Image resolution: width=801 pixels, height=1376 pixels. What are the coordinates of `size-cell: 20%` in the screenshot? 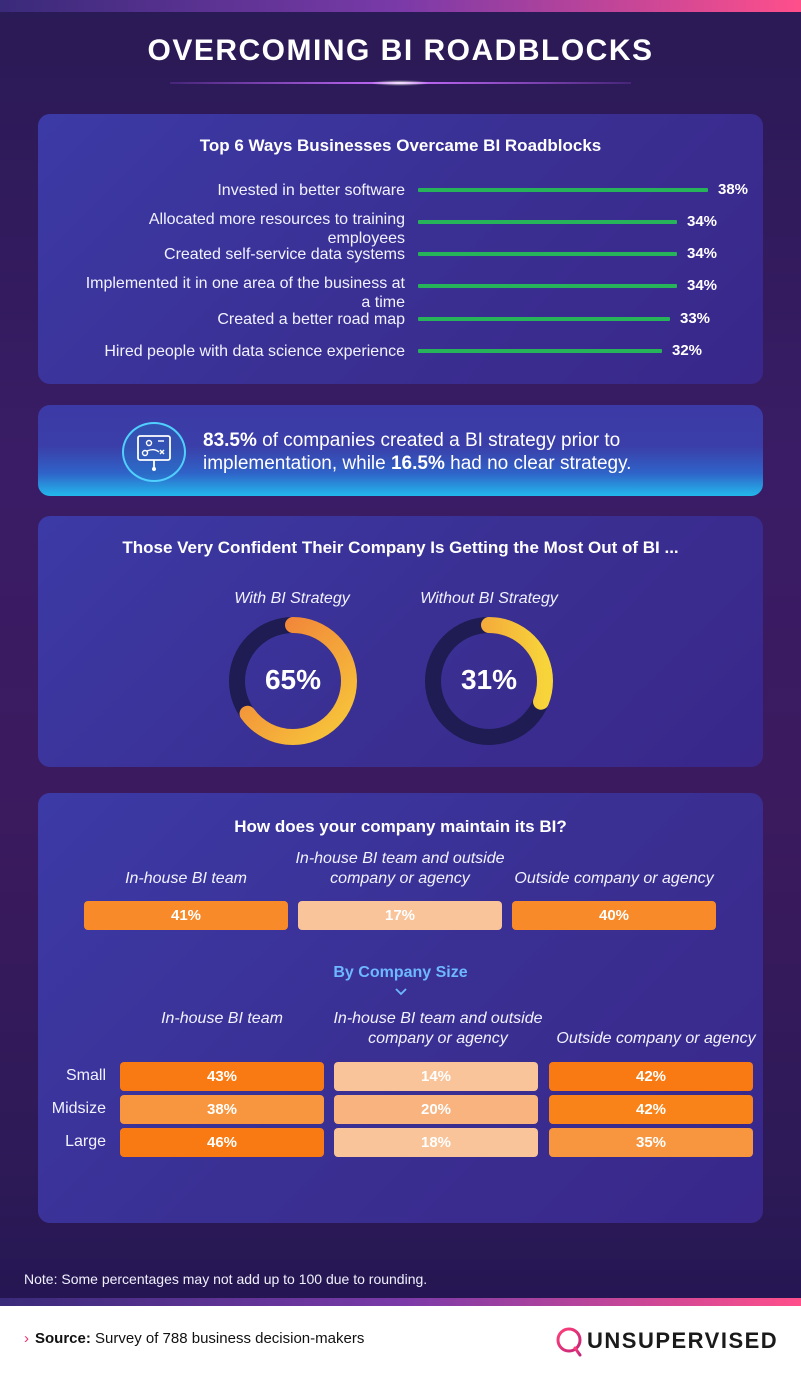 It's located at (436, 1109).